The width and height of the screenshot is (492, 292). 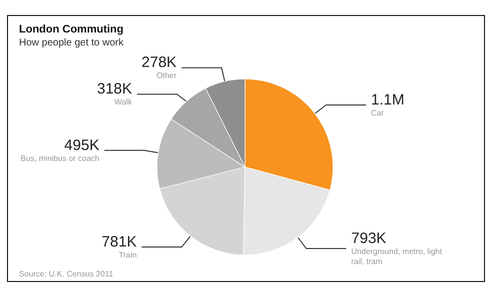 I want to click on slice-label: Bus, minibus or coach, so click(x=60, y=158).